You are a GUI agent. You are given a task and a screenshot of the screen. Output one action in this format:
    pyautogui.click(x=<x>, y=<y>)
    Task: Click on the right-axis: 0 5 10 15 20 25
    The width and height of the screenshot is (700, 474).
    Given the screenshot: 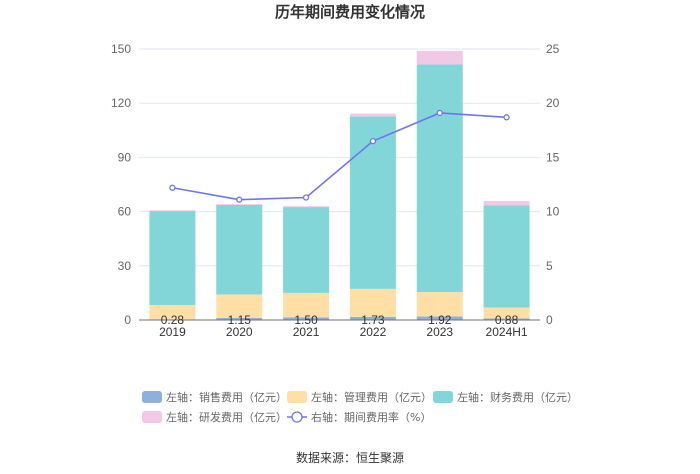 What is the action you would take?
    pyautogui.click(x=553, y=184)
    